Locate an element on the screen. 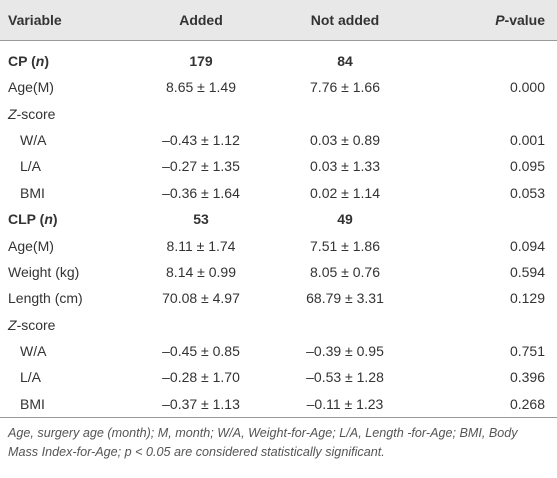 This screenshot has width=557, height=478. table-cell: 0.001 is located at coordinates (527, 139).